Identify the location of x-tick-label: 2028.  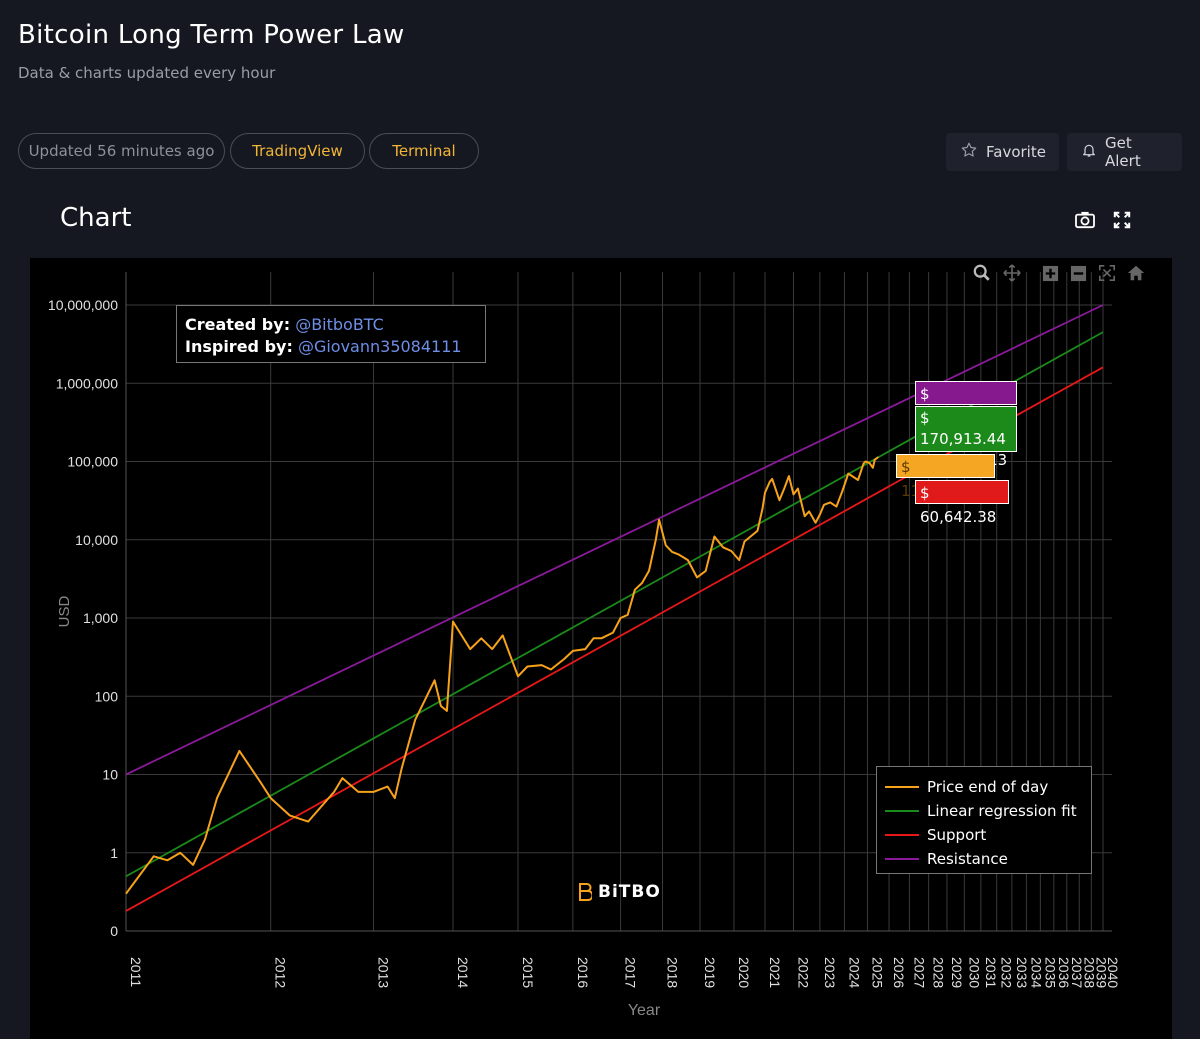
(939, 972).